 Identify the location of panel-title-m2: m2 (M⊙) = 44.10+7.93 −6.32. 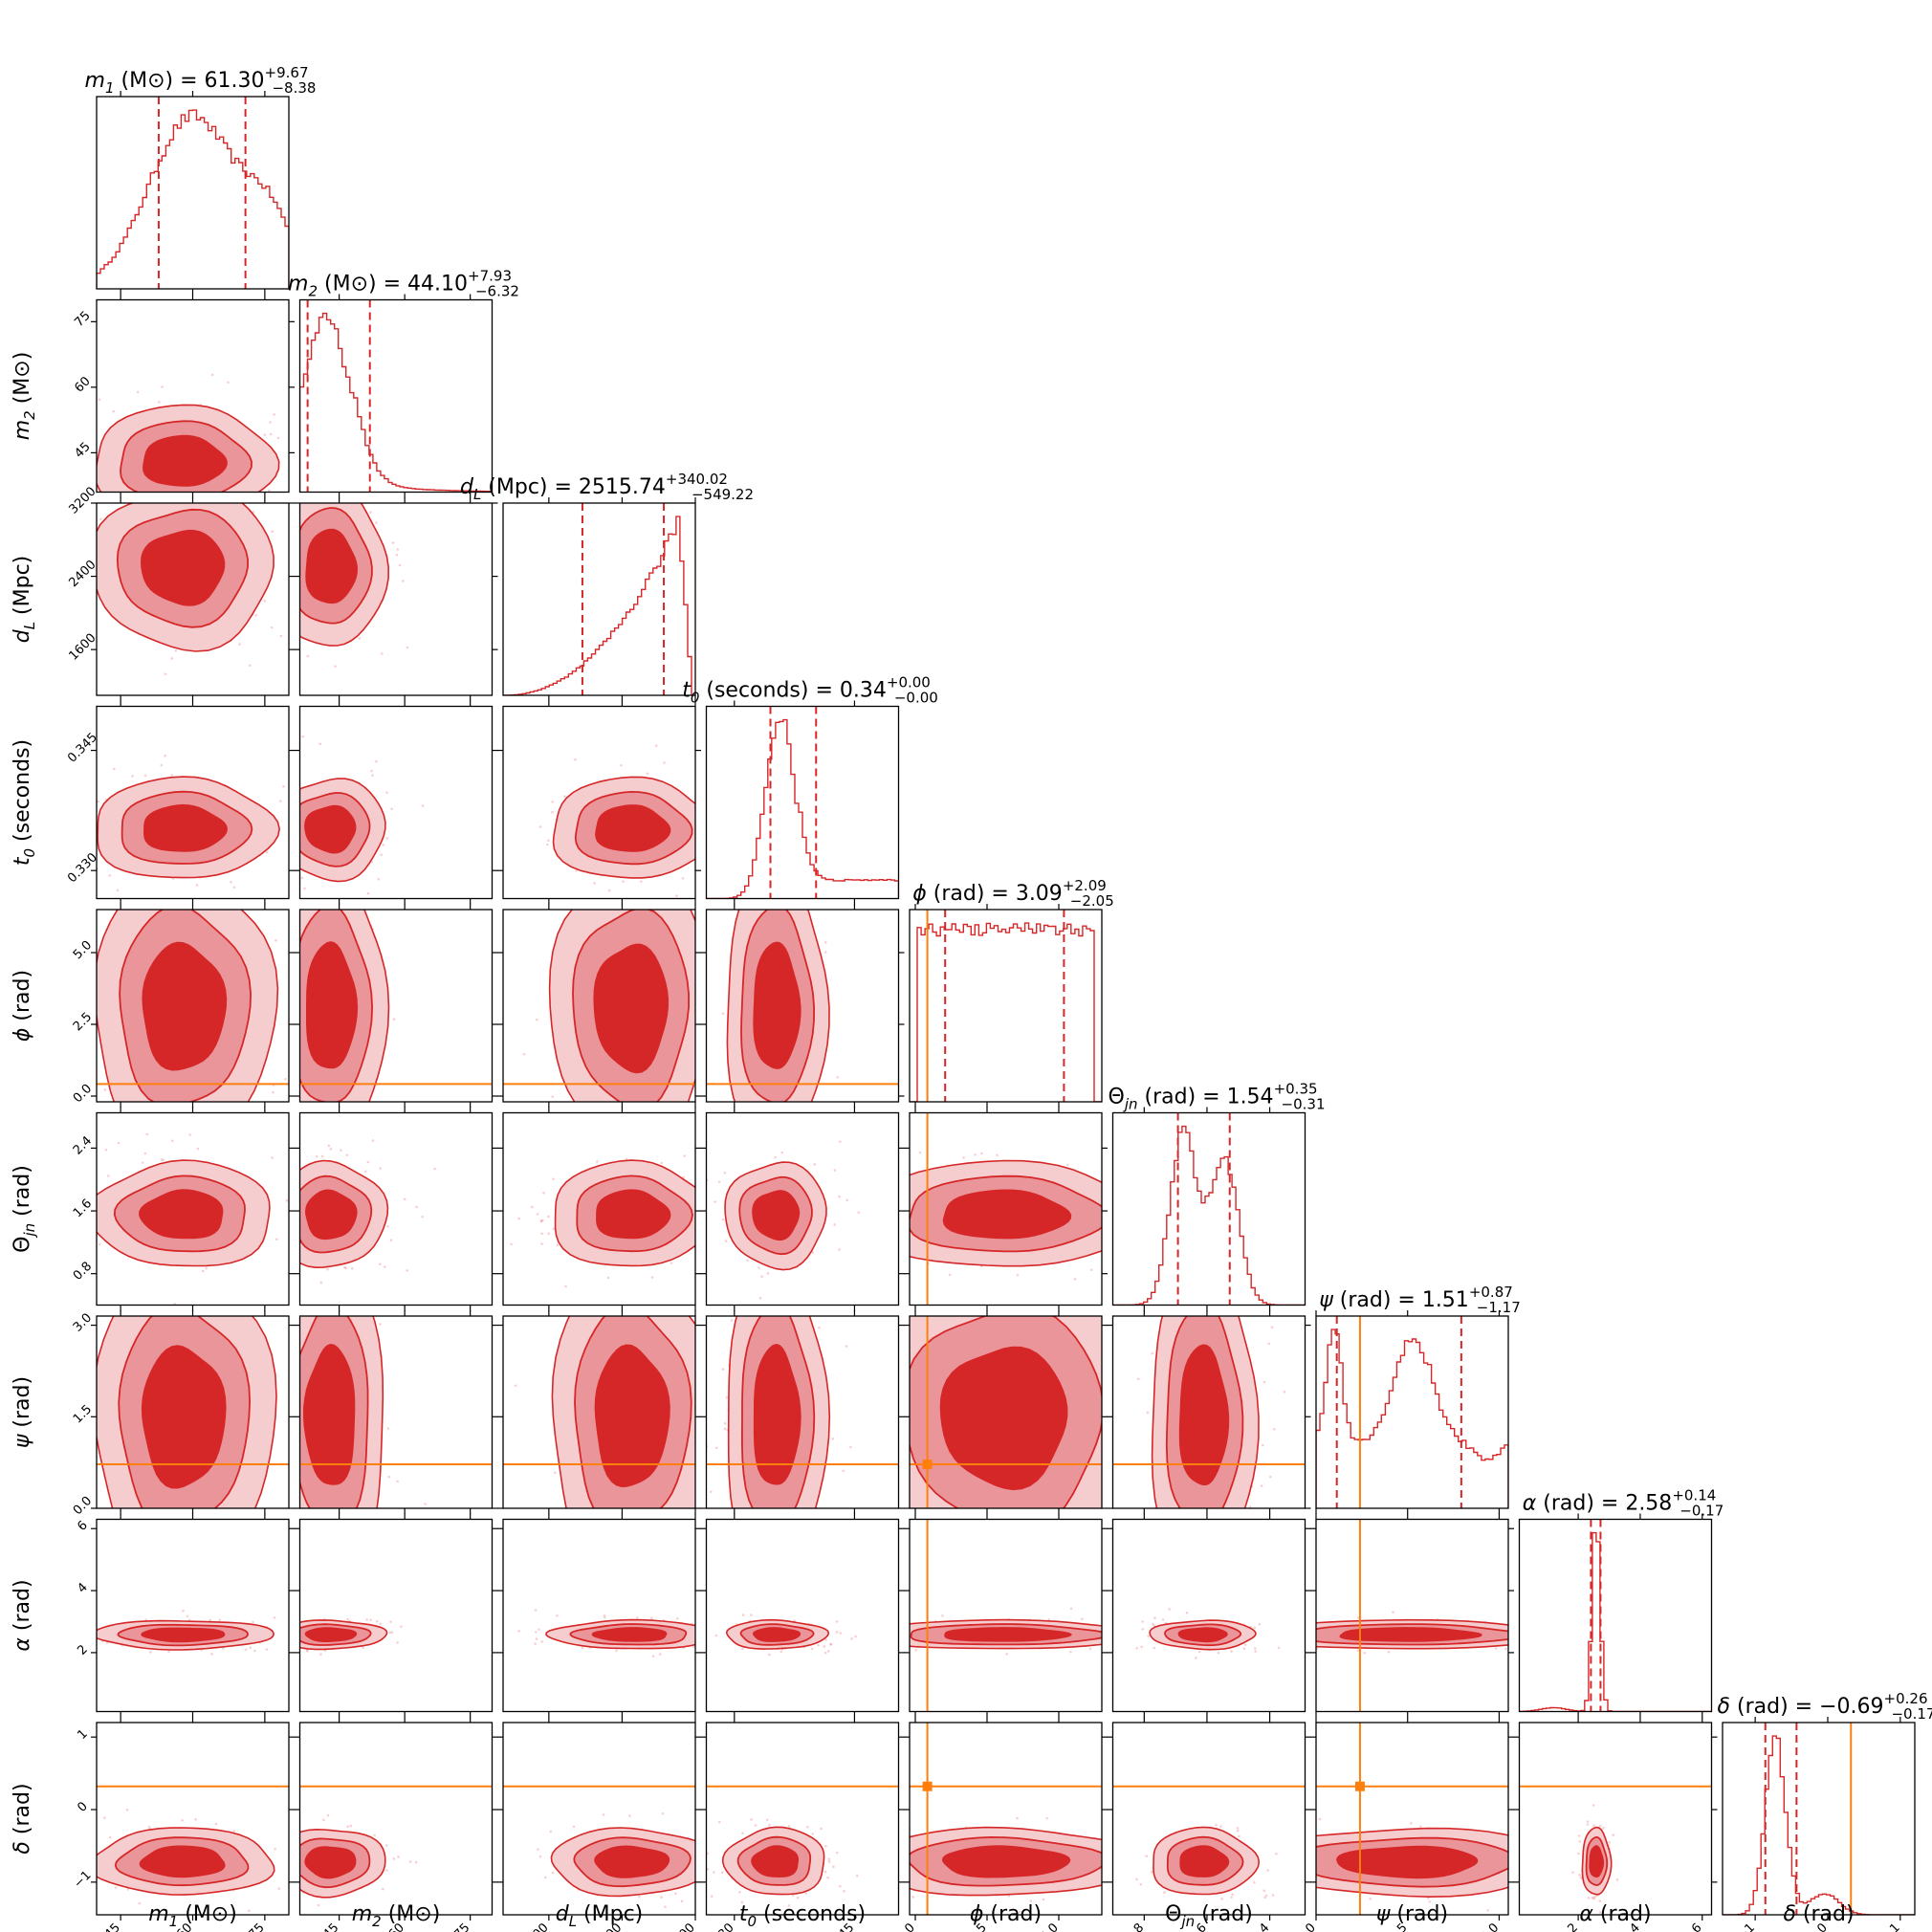
(403, 284).